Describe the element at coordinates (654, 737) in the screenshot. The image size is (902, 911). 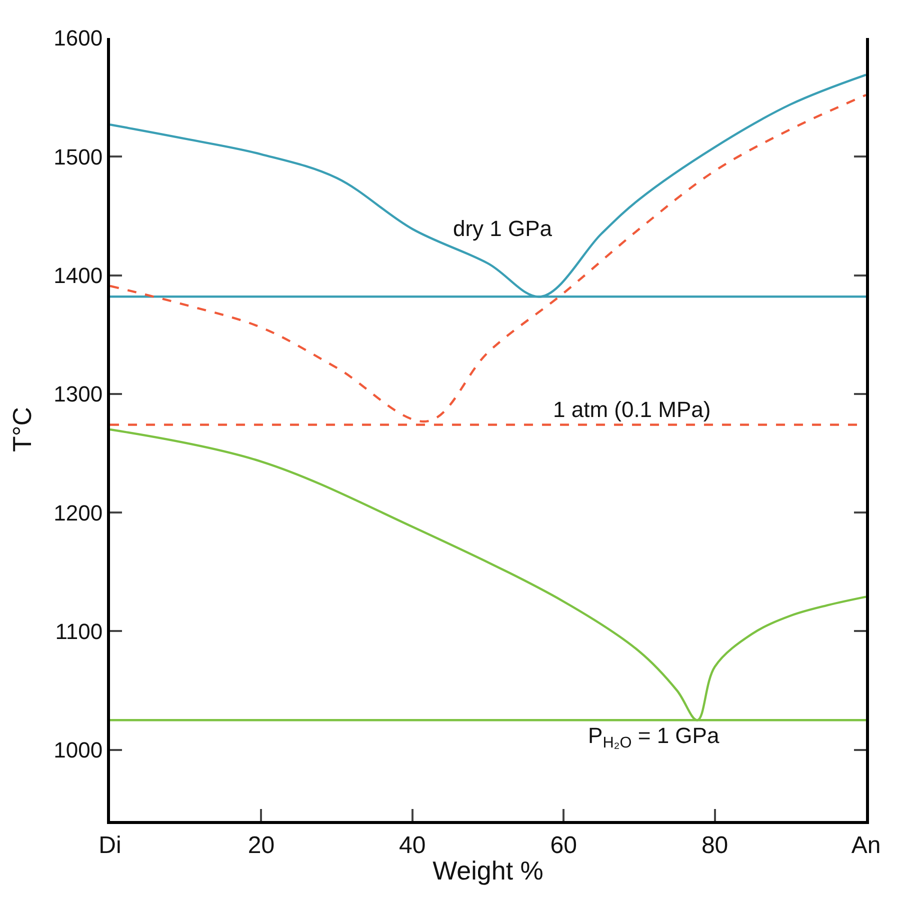
I see `annotation: P$_{H₂O}$ = 1 GPa` at that location.